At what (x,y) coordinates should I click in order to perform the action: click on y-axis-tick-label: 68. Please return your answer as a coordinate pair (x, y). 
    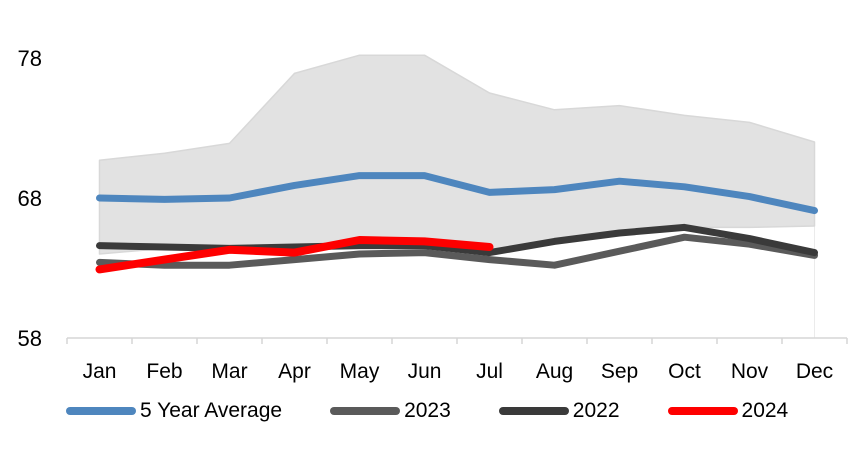
    Looking at the image, I should click on (30, 198).